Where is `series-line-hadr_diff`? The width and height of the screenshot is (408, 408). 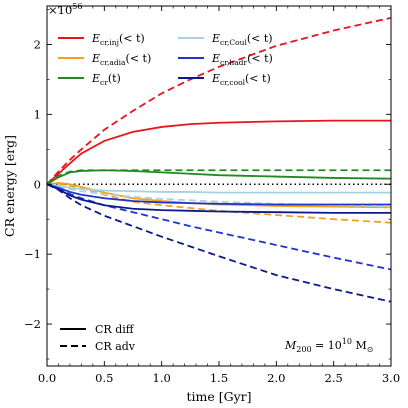 series-line-hadr_diff is located at coordinates (218, 194).